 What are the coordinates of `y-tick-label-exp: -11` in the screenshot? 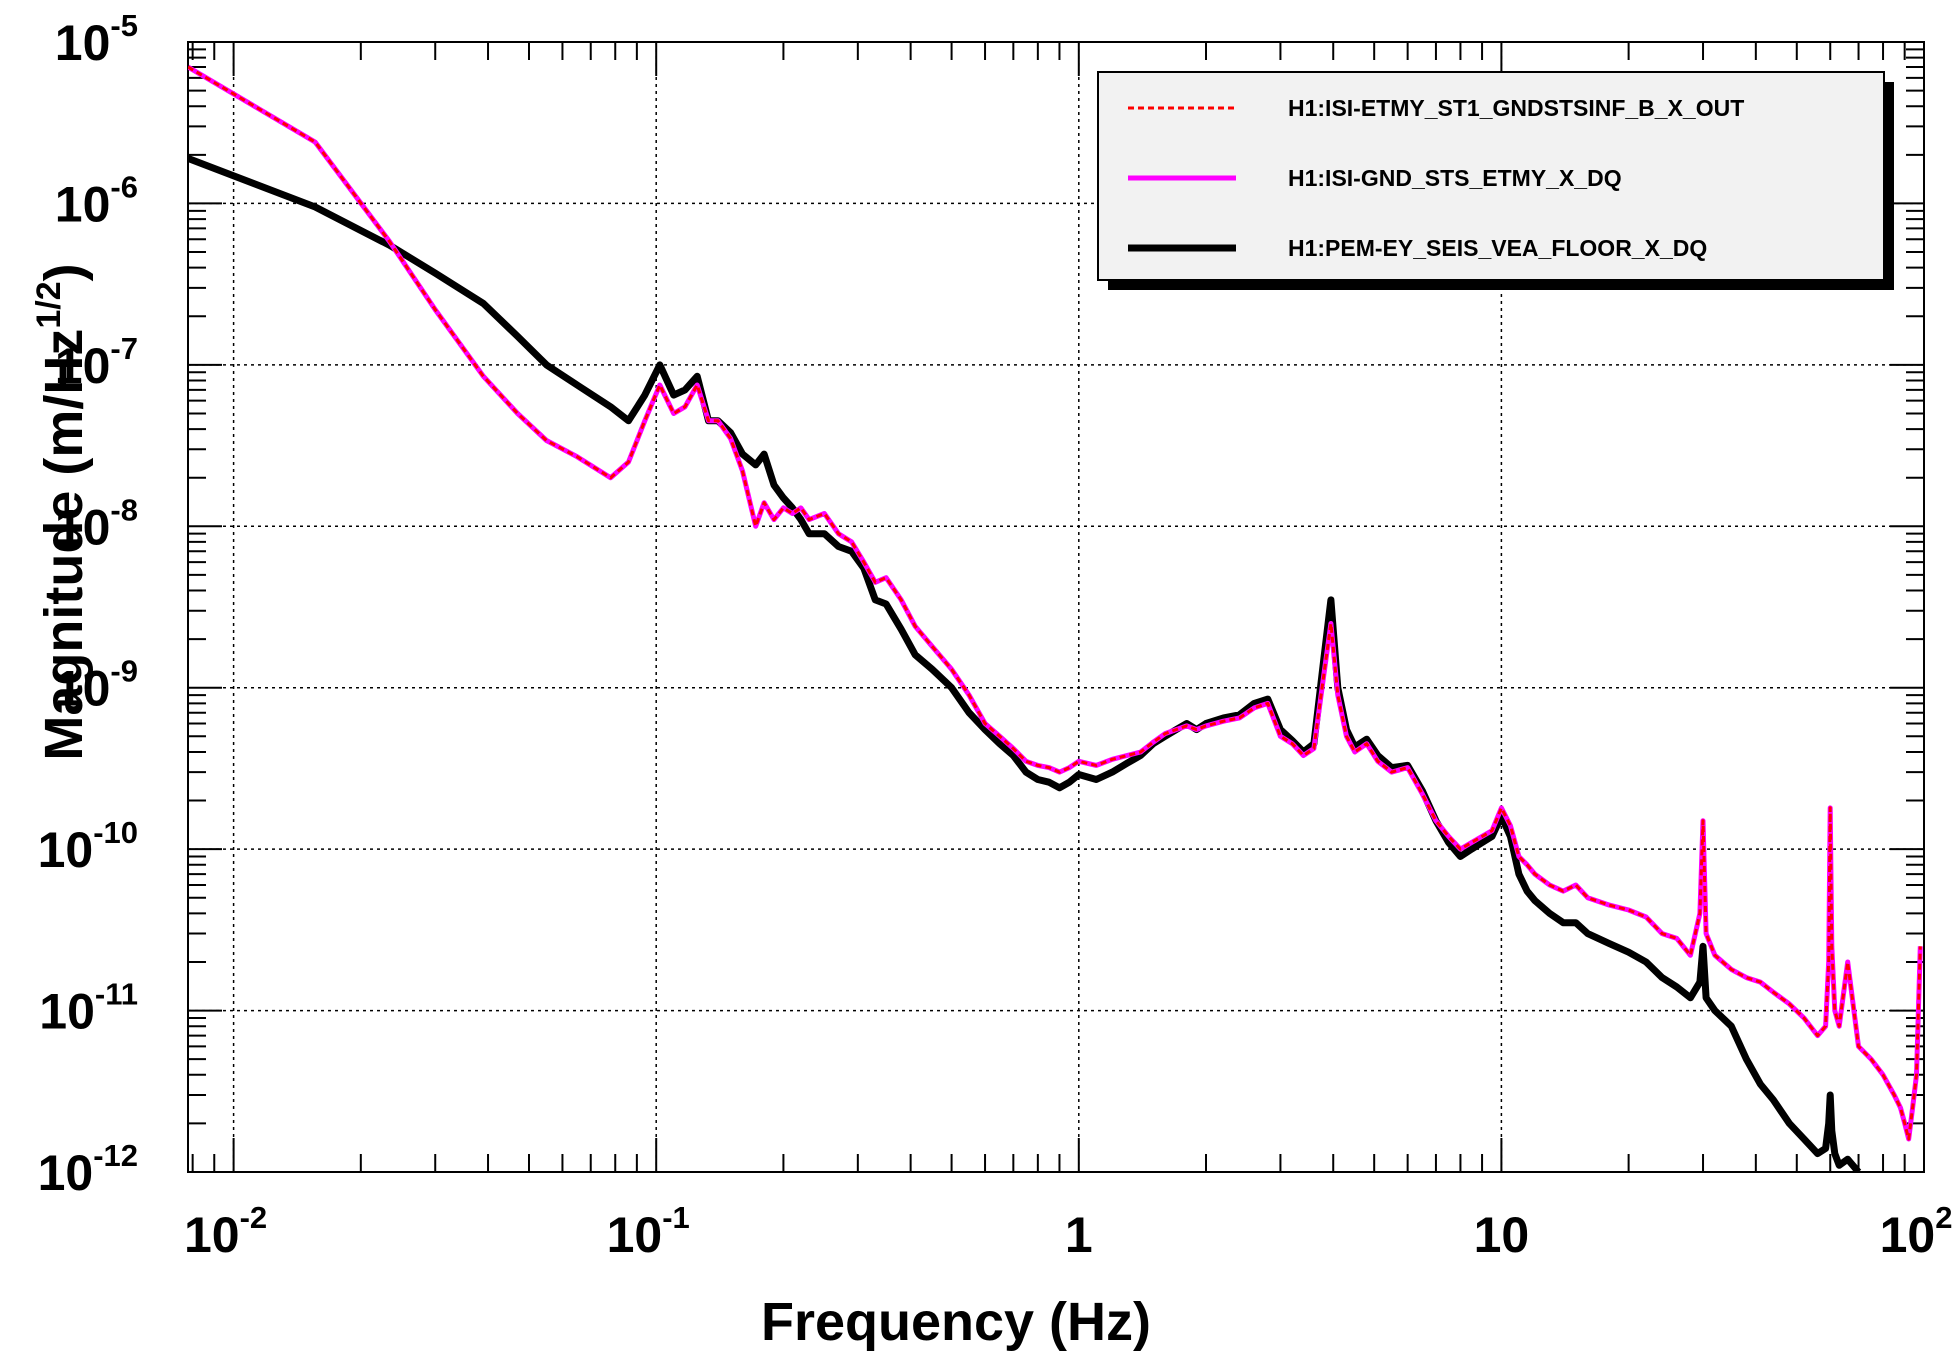 It's located at (116, 994).